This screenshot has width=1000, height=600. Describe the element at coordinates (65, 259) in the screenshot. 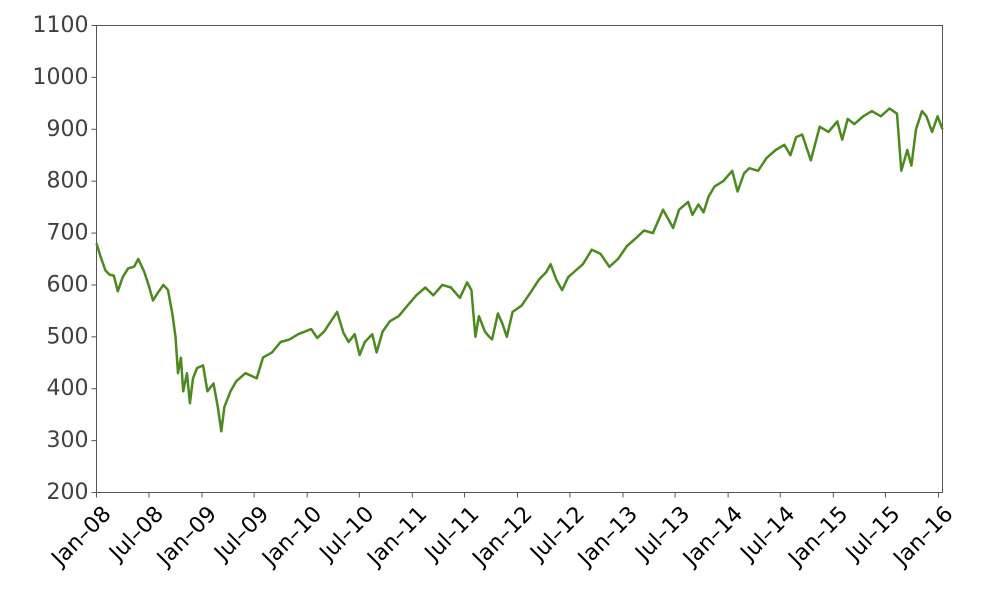

I see `y-axis: 200 300 400 500 600 700 800 900 1000 1100` at that location.